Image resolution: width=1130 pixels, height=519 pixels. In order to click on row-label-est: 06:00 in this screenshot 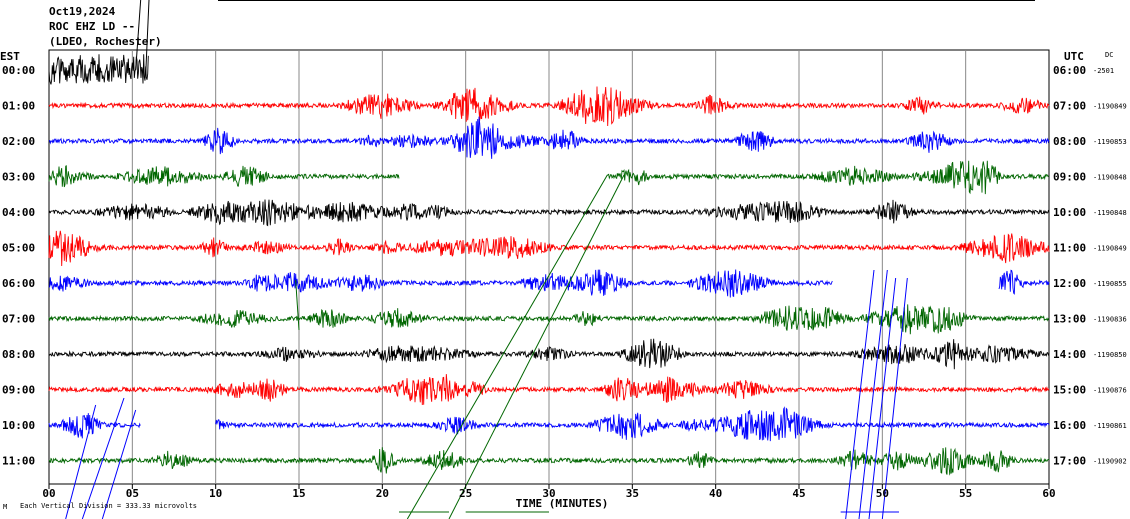, I will do `click(18, 283)`.